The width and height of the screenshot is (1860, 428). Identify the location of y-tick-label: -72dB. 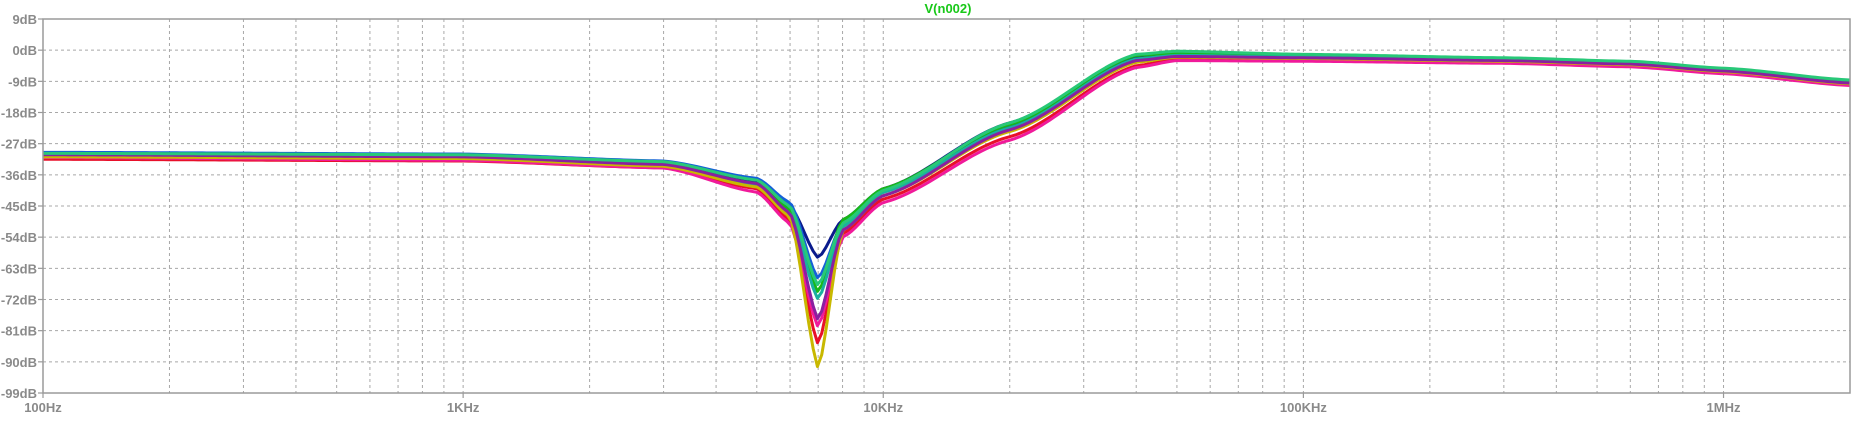
(19, 300).